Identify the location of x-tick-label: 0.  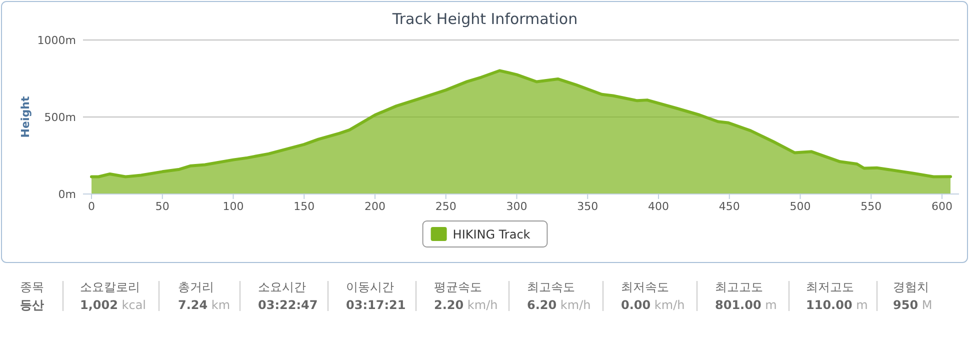
(92, 206).